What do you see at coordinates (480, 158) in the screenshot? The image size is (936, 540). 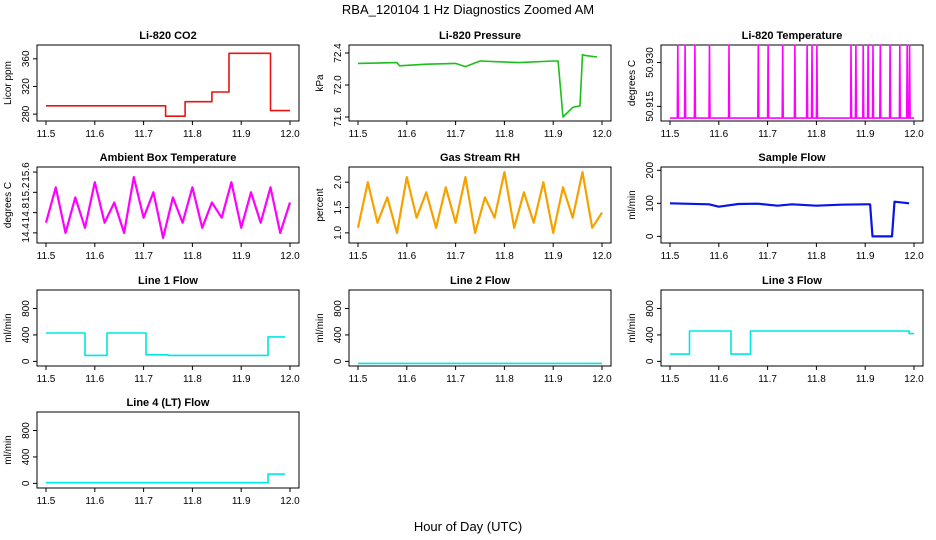 I see `chart-title: Gas Stream RH` at bounding box center [480, 158].